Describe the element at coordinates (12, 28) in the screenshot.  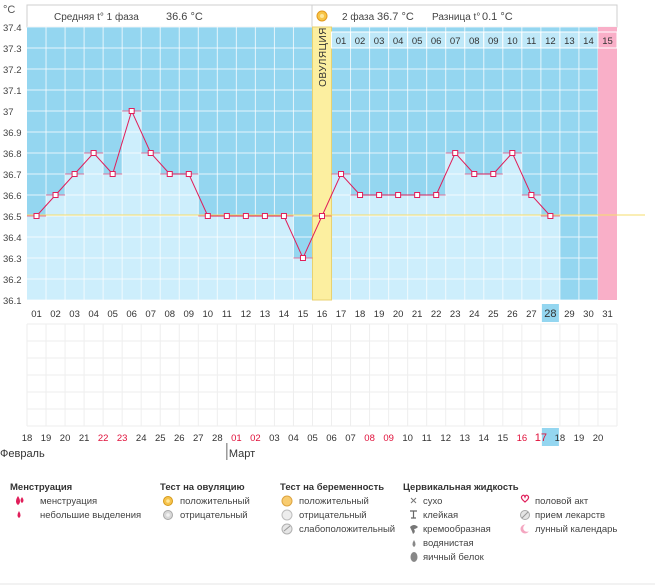
I see `y-tick-label: 37.4` at that location.